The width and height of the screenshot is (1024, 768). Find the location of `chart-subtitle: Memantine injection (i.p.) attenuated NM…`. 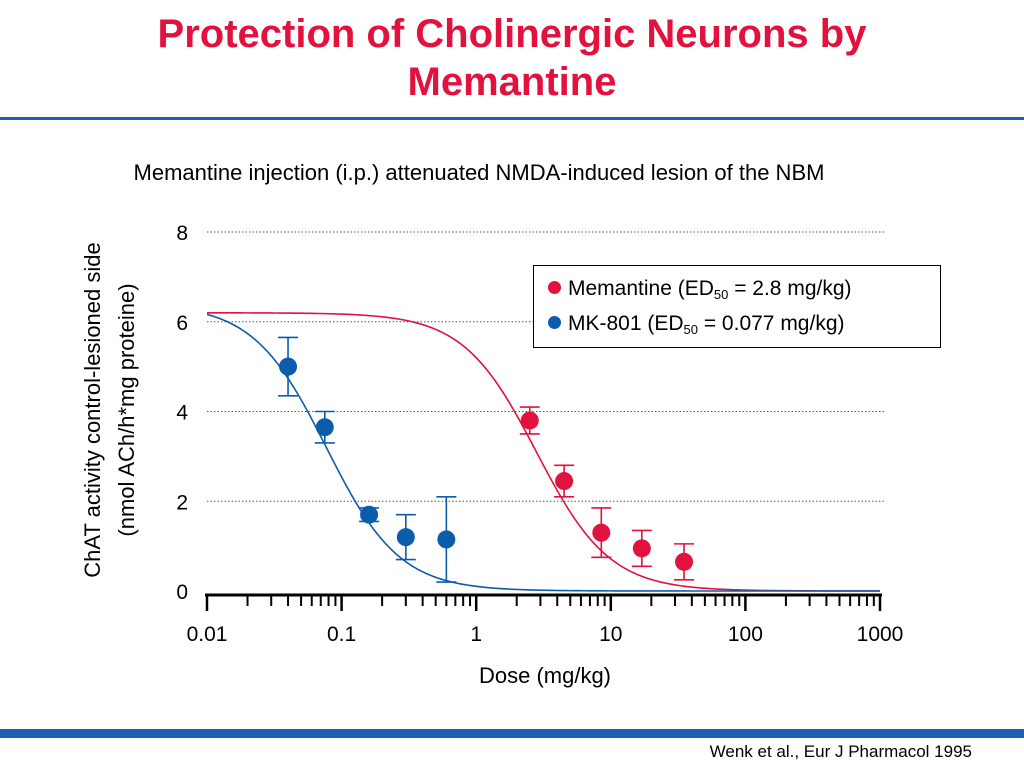

chart-subtitle: Memantine injection (i.p.) attenuated NM… is located at coordinates (479, 172).